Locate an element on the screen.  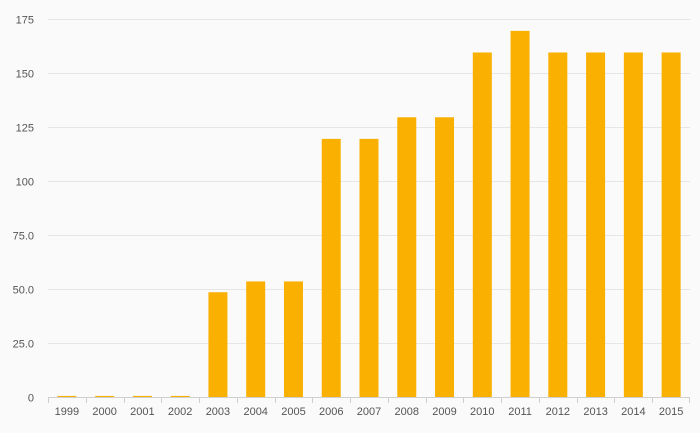
bar-2011 is located at coordinates (520, 213).